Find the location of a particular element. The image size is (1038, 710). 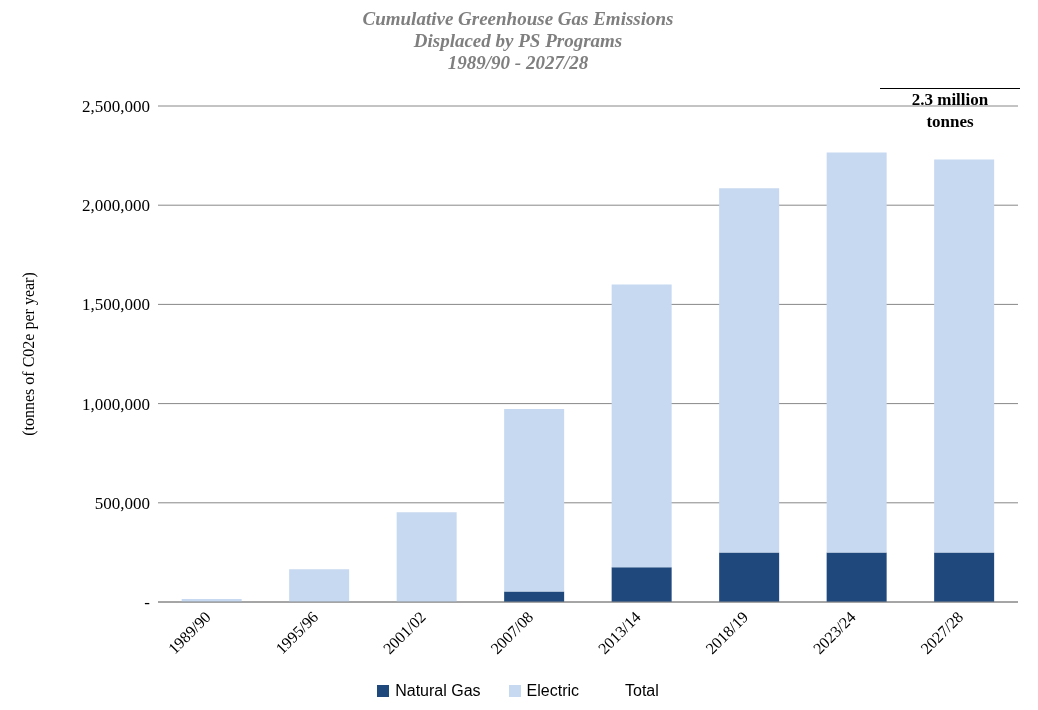

y-tick-label: 1,000,000 is located at coordinates (116, 404).